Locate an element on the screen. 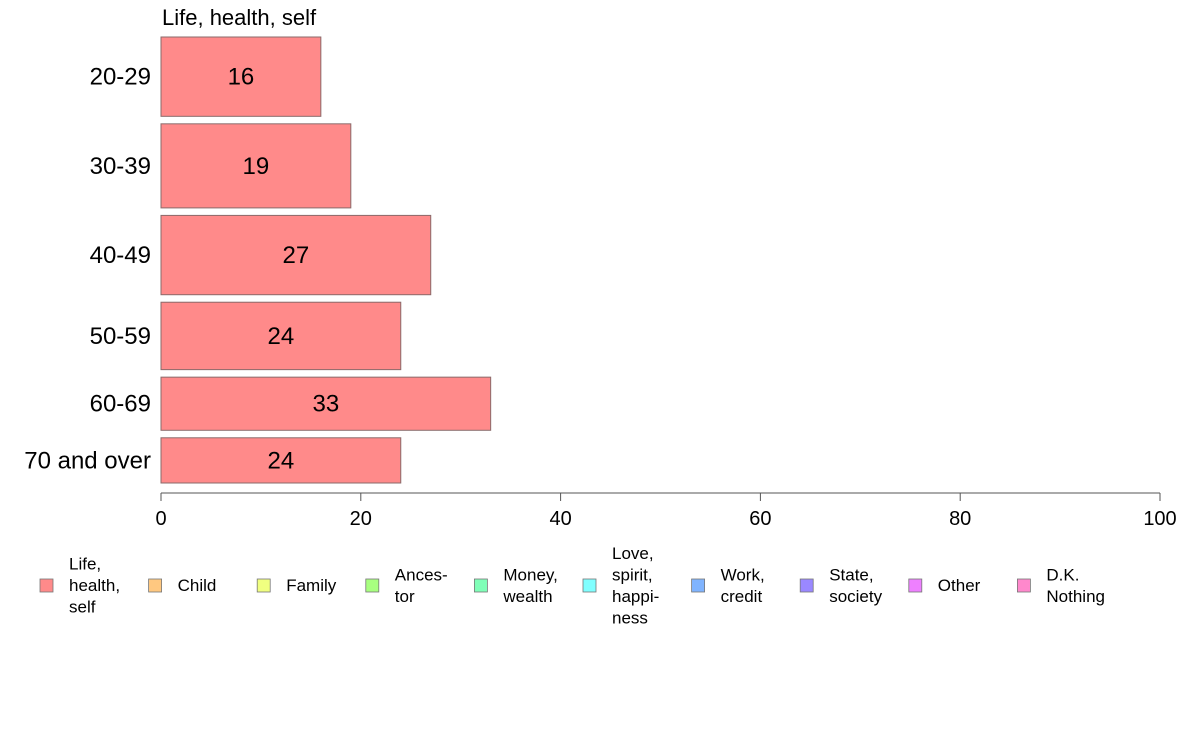  legend-label: Life, health, self is located at coordinates (94, 586).